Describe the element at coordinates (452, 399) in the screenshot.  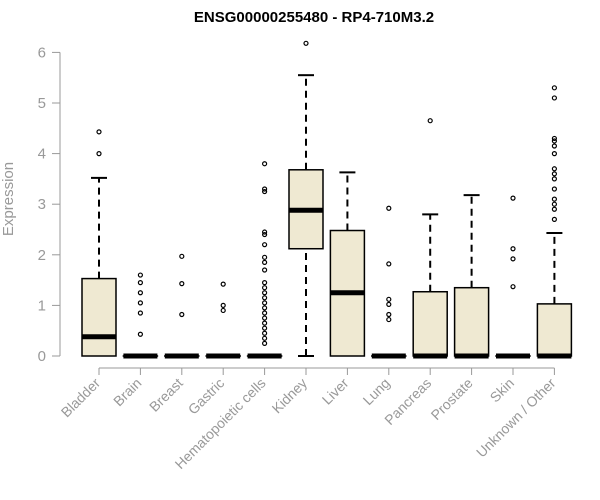
I see `x-tick-label: Prostate` at that location.